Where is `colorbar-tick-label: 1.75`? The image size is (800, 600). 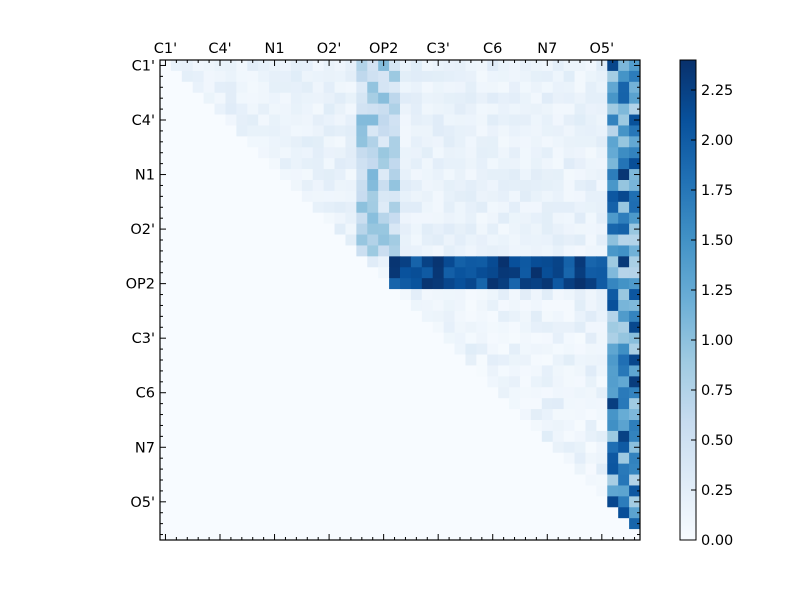
colorbar-tick-label: 1.75 is located at coordinates (717, 191).